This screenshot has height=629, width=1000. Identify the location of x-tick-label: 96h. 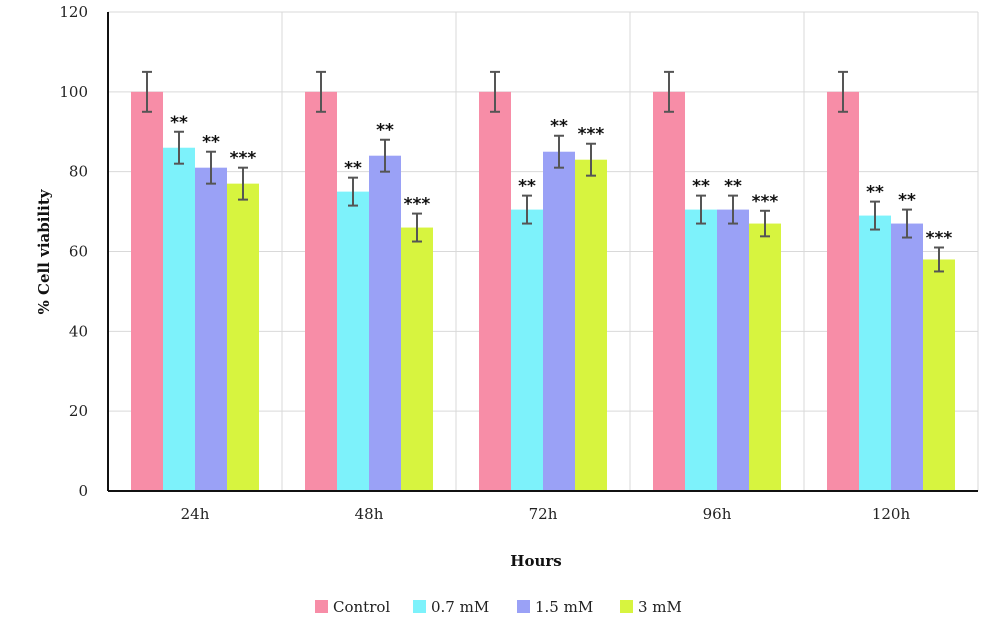
(717, 514).